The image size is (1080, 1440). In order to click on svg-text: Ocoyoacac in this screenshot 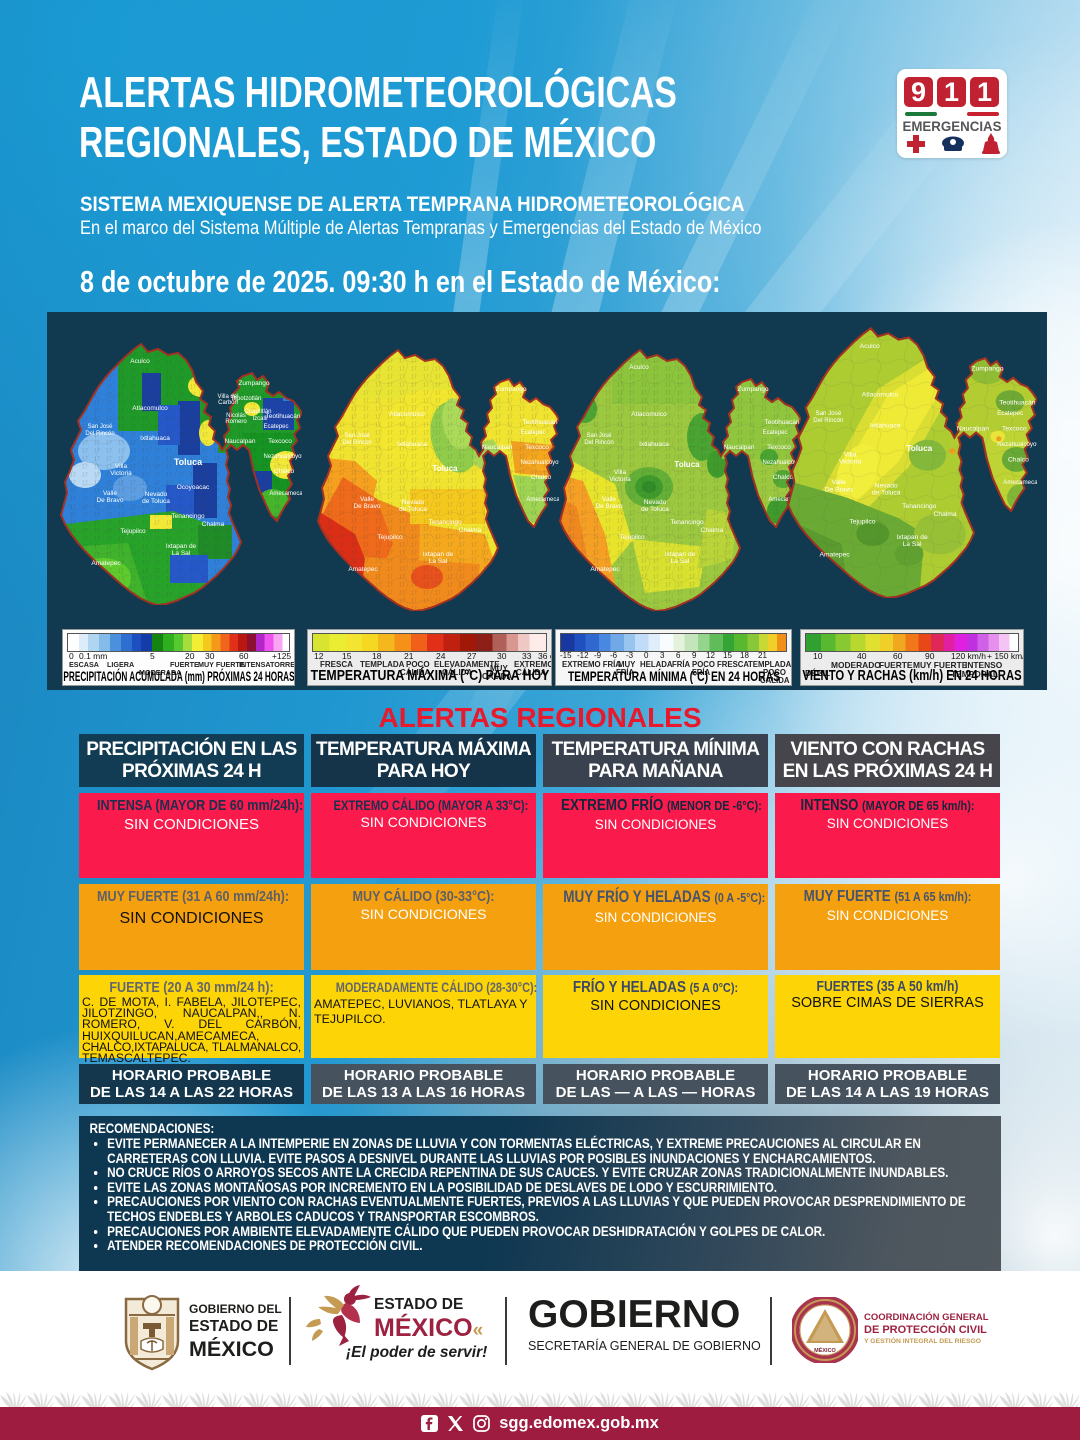, I will do `click(193, 487)`.